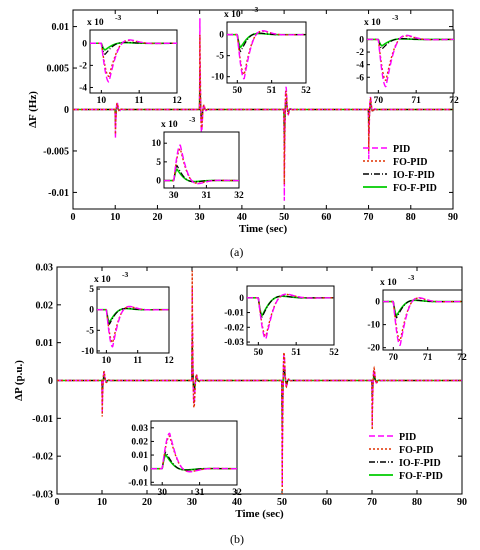  What do you see at coordinates (157, 144) in the screenshot?
I see `inset-y-tick-label: 10` at bounding box center [157, 144].